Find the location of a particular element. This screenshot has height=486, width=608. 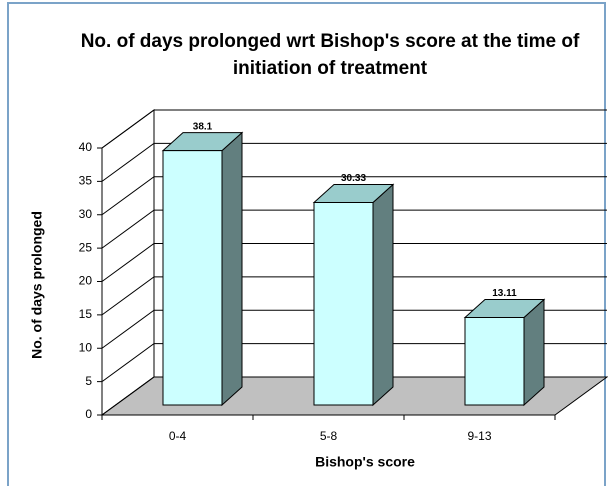

x-tick-label: 9-13 is located at coordinates (479, 436).